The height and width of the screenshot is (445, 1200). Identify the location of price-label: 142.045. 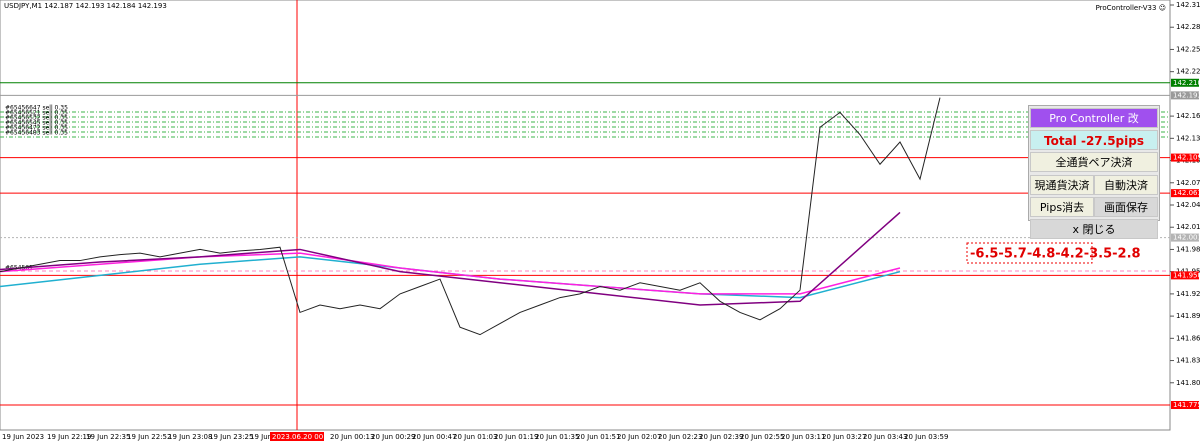
(1188, 205).